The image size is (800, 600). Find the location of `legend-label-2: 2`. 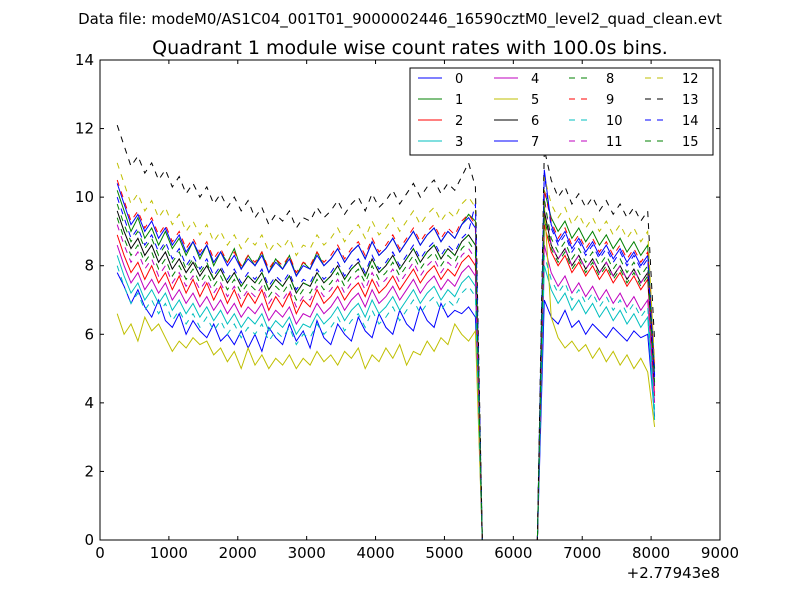

legend-label-2: 2 is located at coordinates (459, 121).